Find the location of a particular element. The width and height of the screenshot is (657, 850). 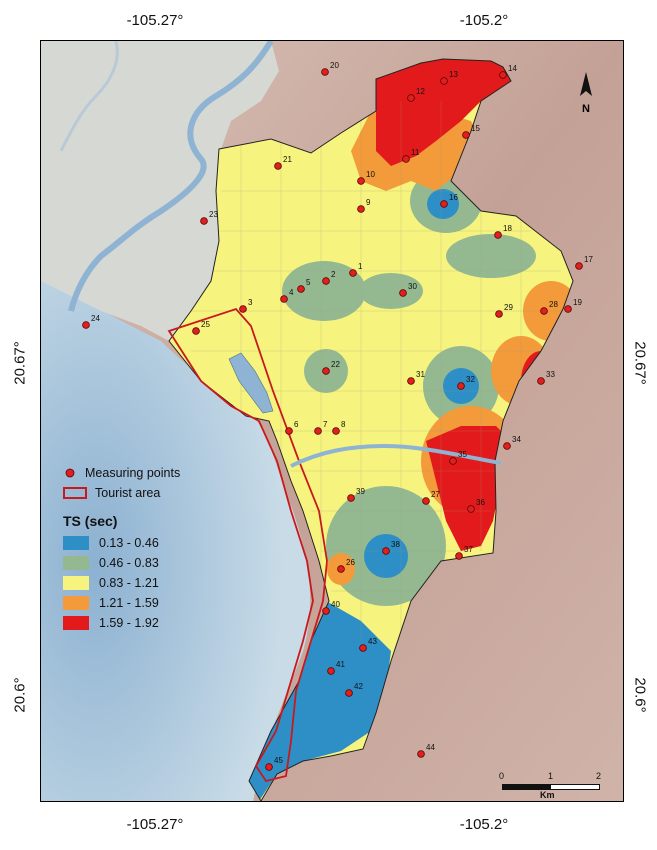

measuring-point-label-27: 27 is located at coordinates (435, 494).